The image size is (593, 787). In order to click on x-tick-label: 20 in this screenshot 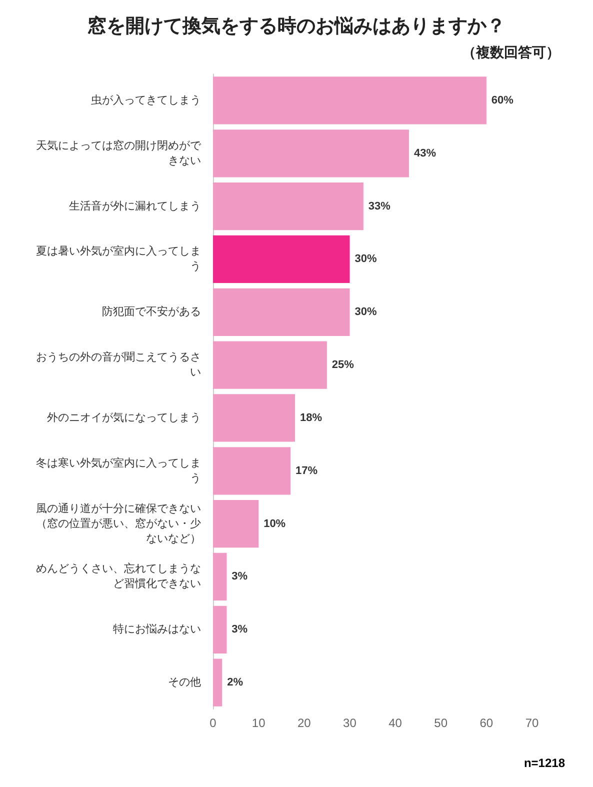, I will do `click(304, 723)`.